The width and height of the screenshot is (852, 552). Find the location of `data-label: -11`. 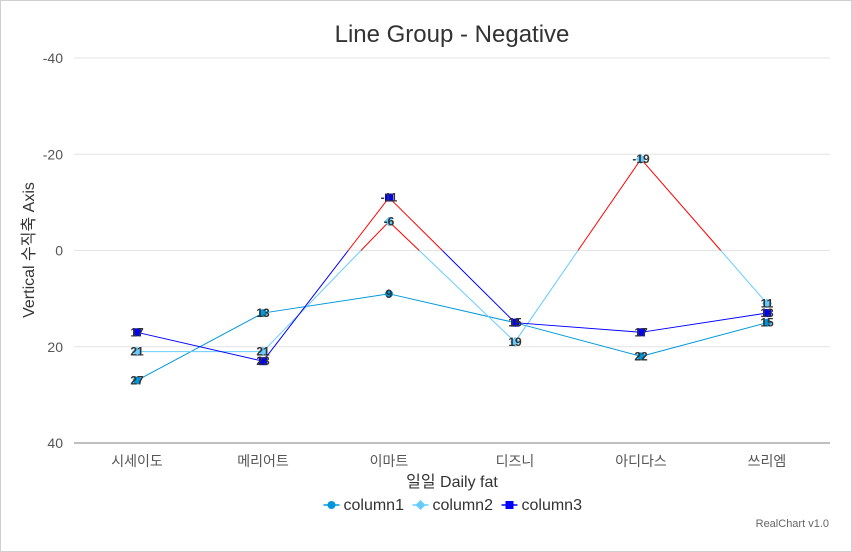

data-label: -11 is located at coordinates (389, 198).